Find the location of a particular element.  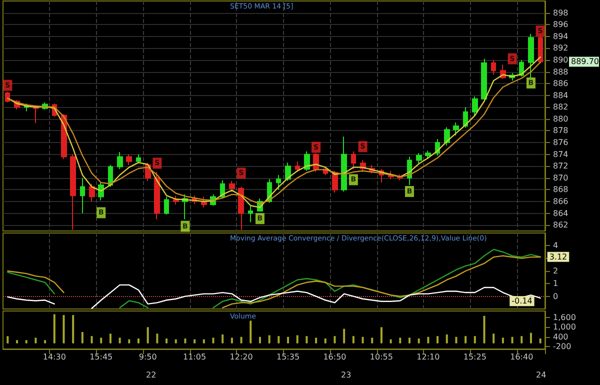

text: 22 is located at coordinates (151, 375).